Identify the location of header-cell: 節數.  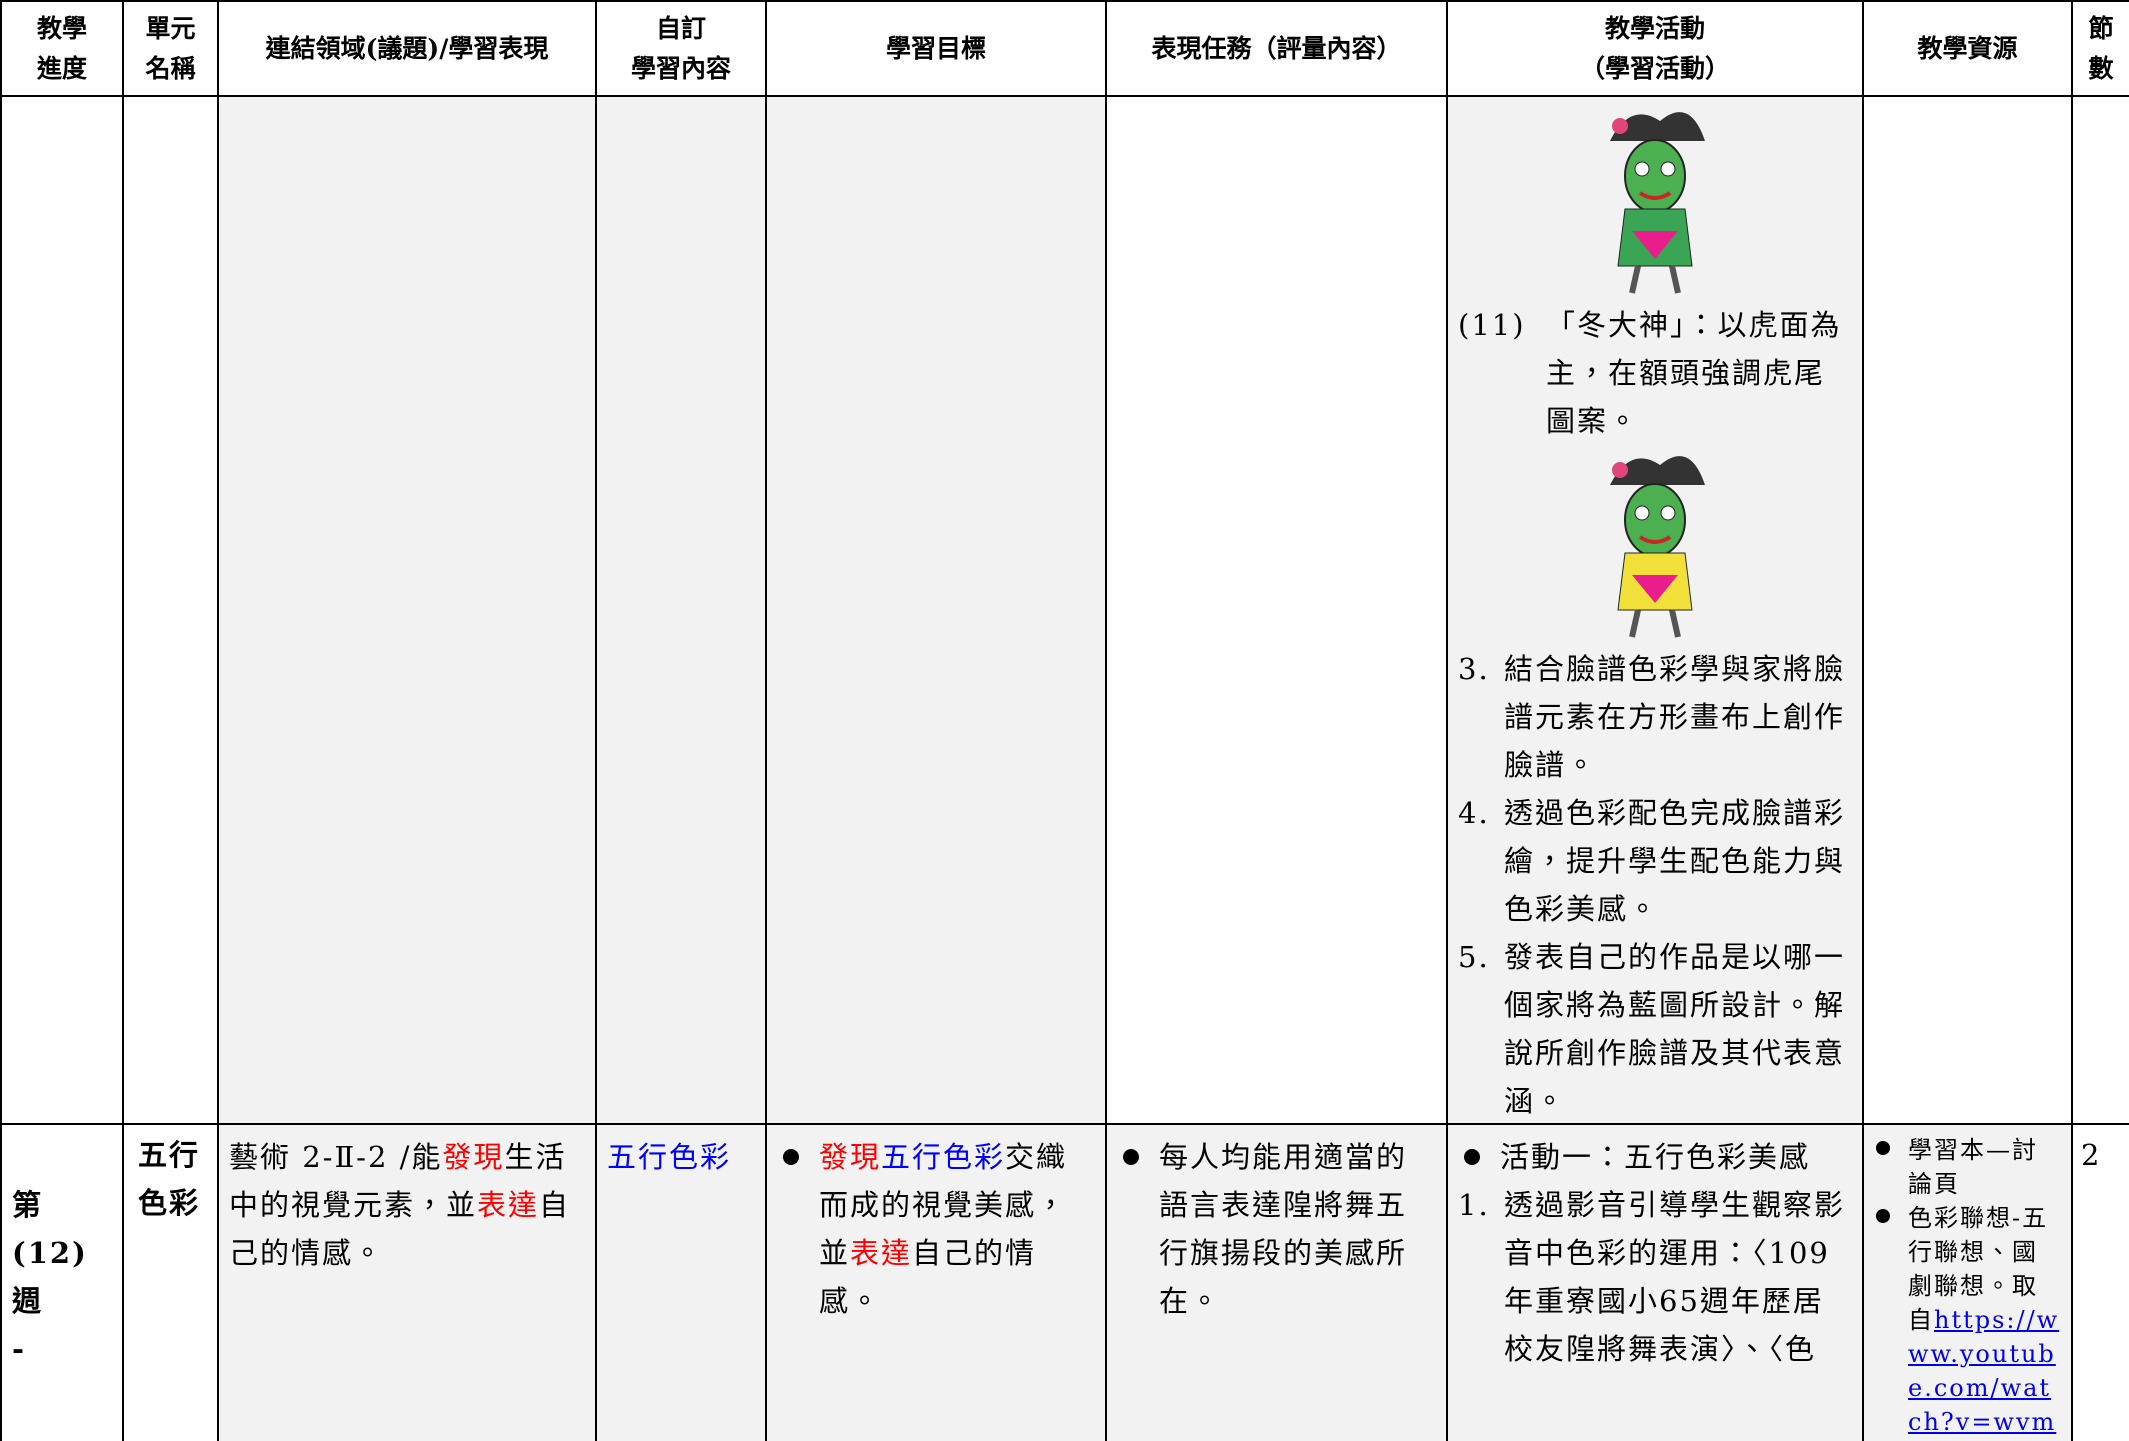
(2100, 48).